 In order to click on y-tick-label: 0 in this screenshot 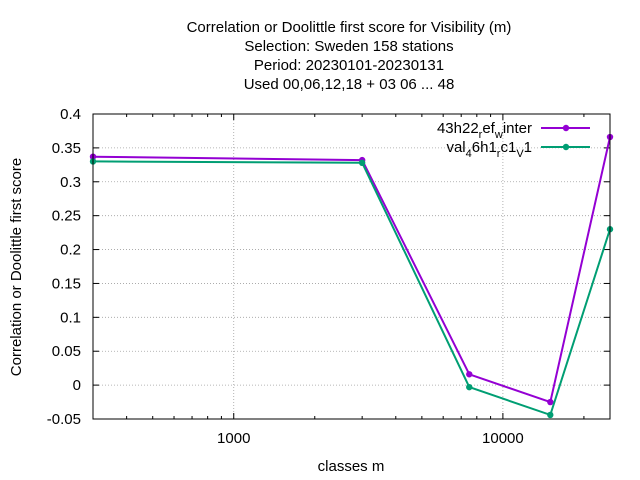, I will do `click(77, 385)`.